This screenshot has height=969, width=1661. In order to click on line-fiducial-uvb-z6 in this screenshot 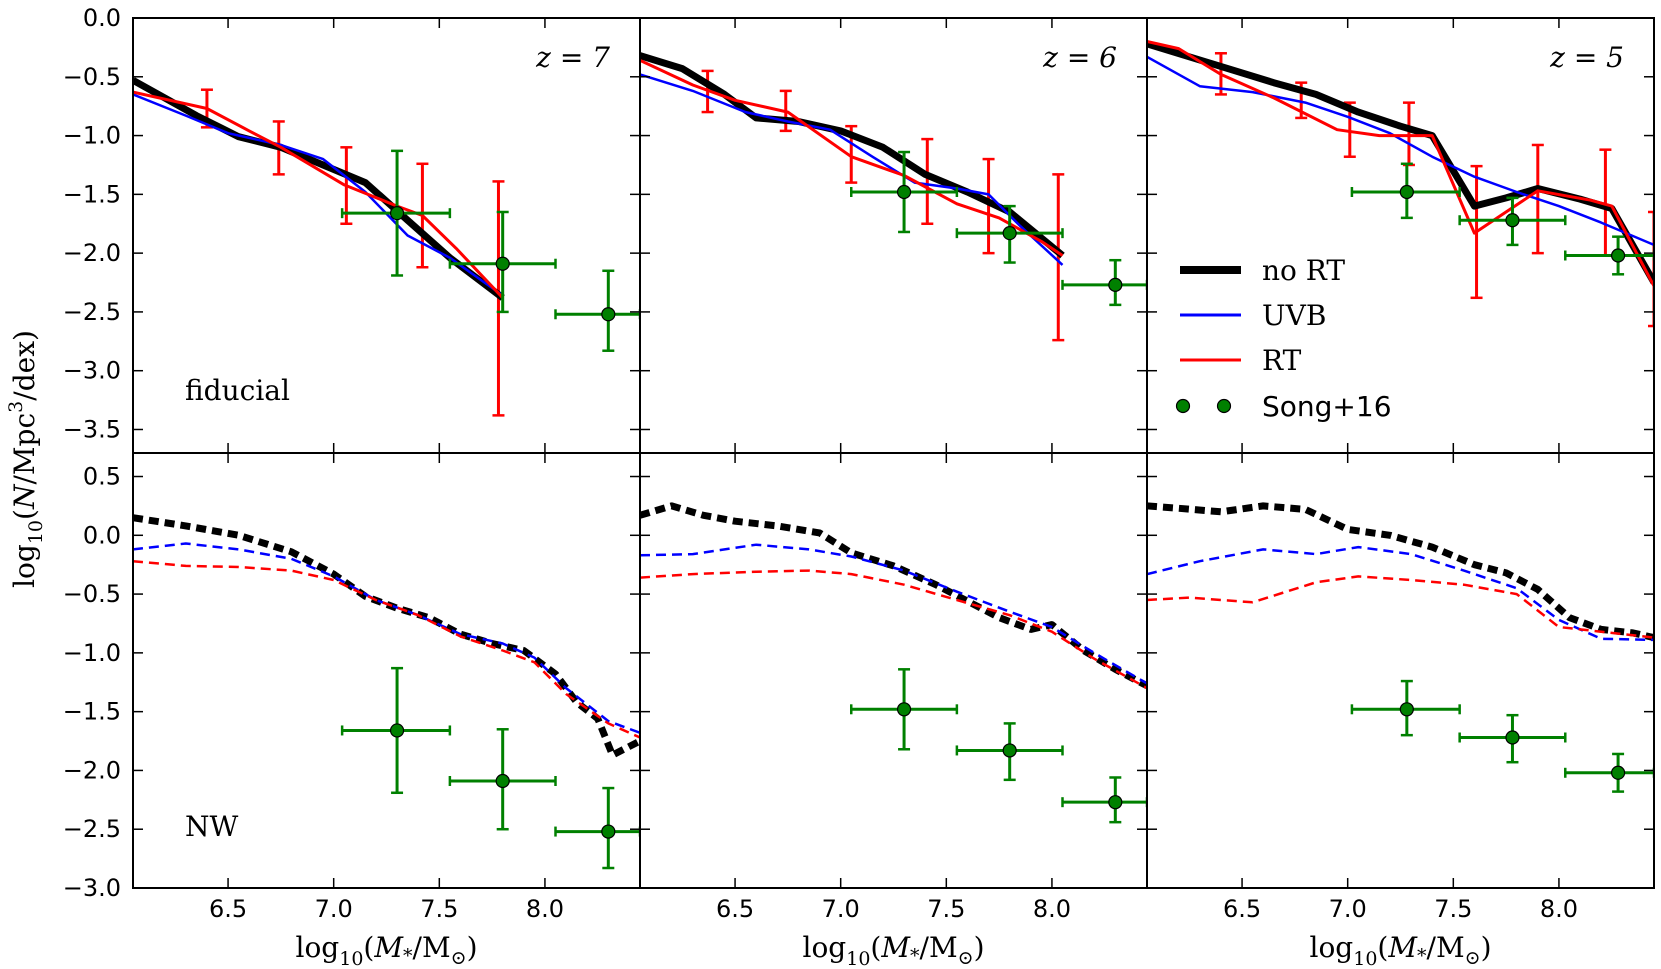, I will do `click(852, 169)`.